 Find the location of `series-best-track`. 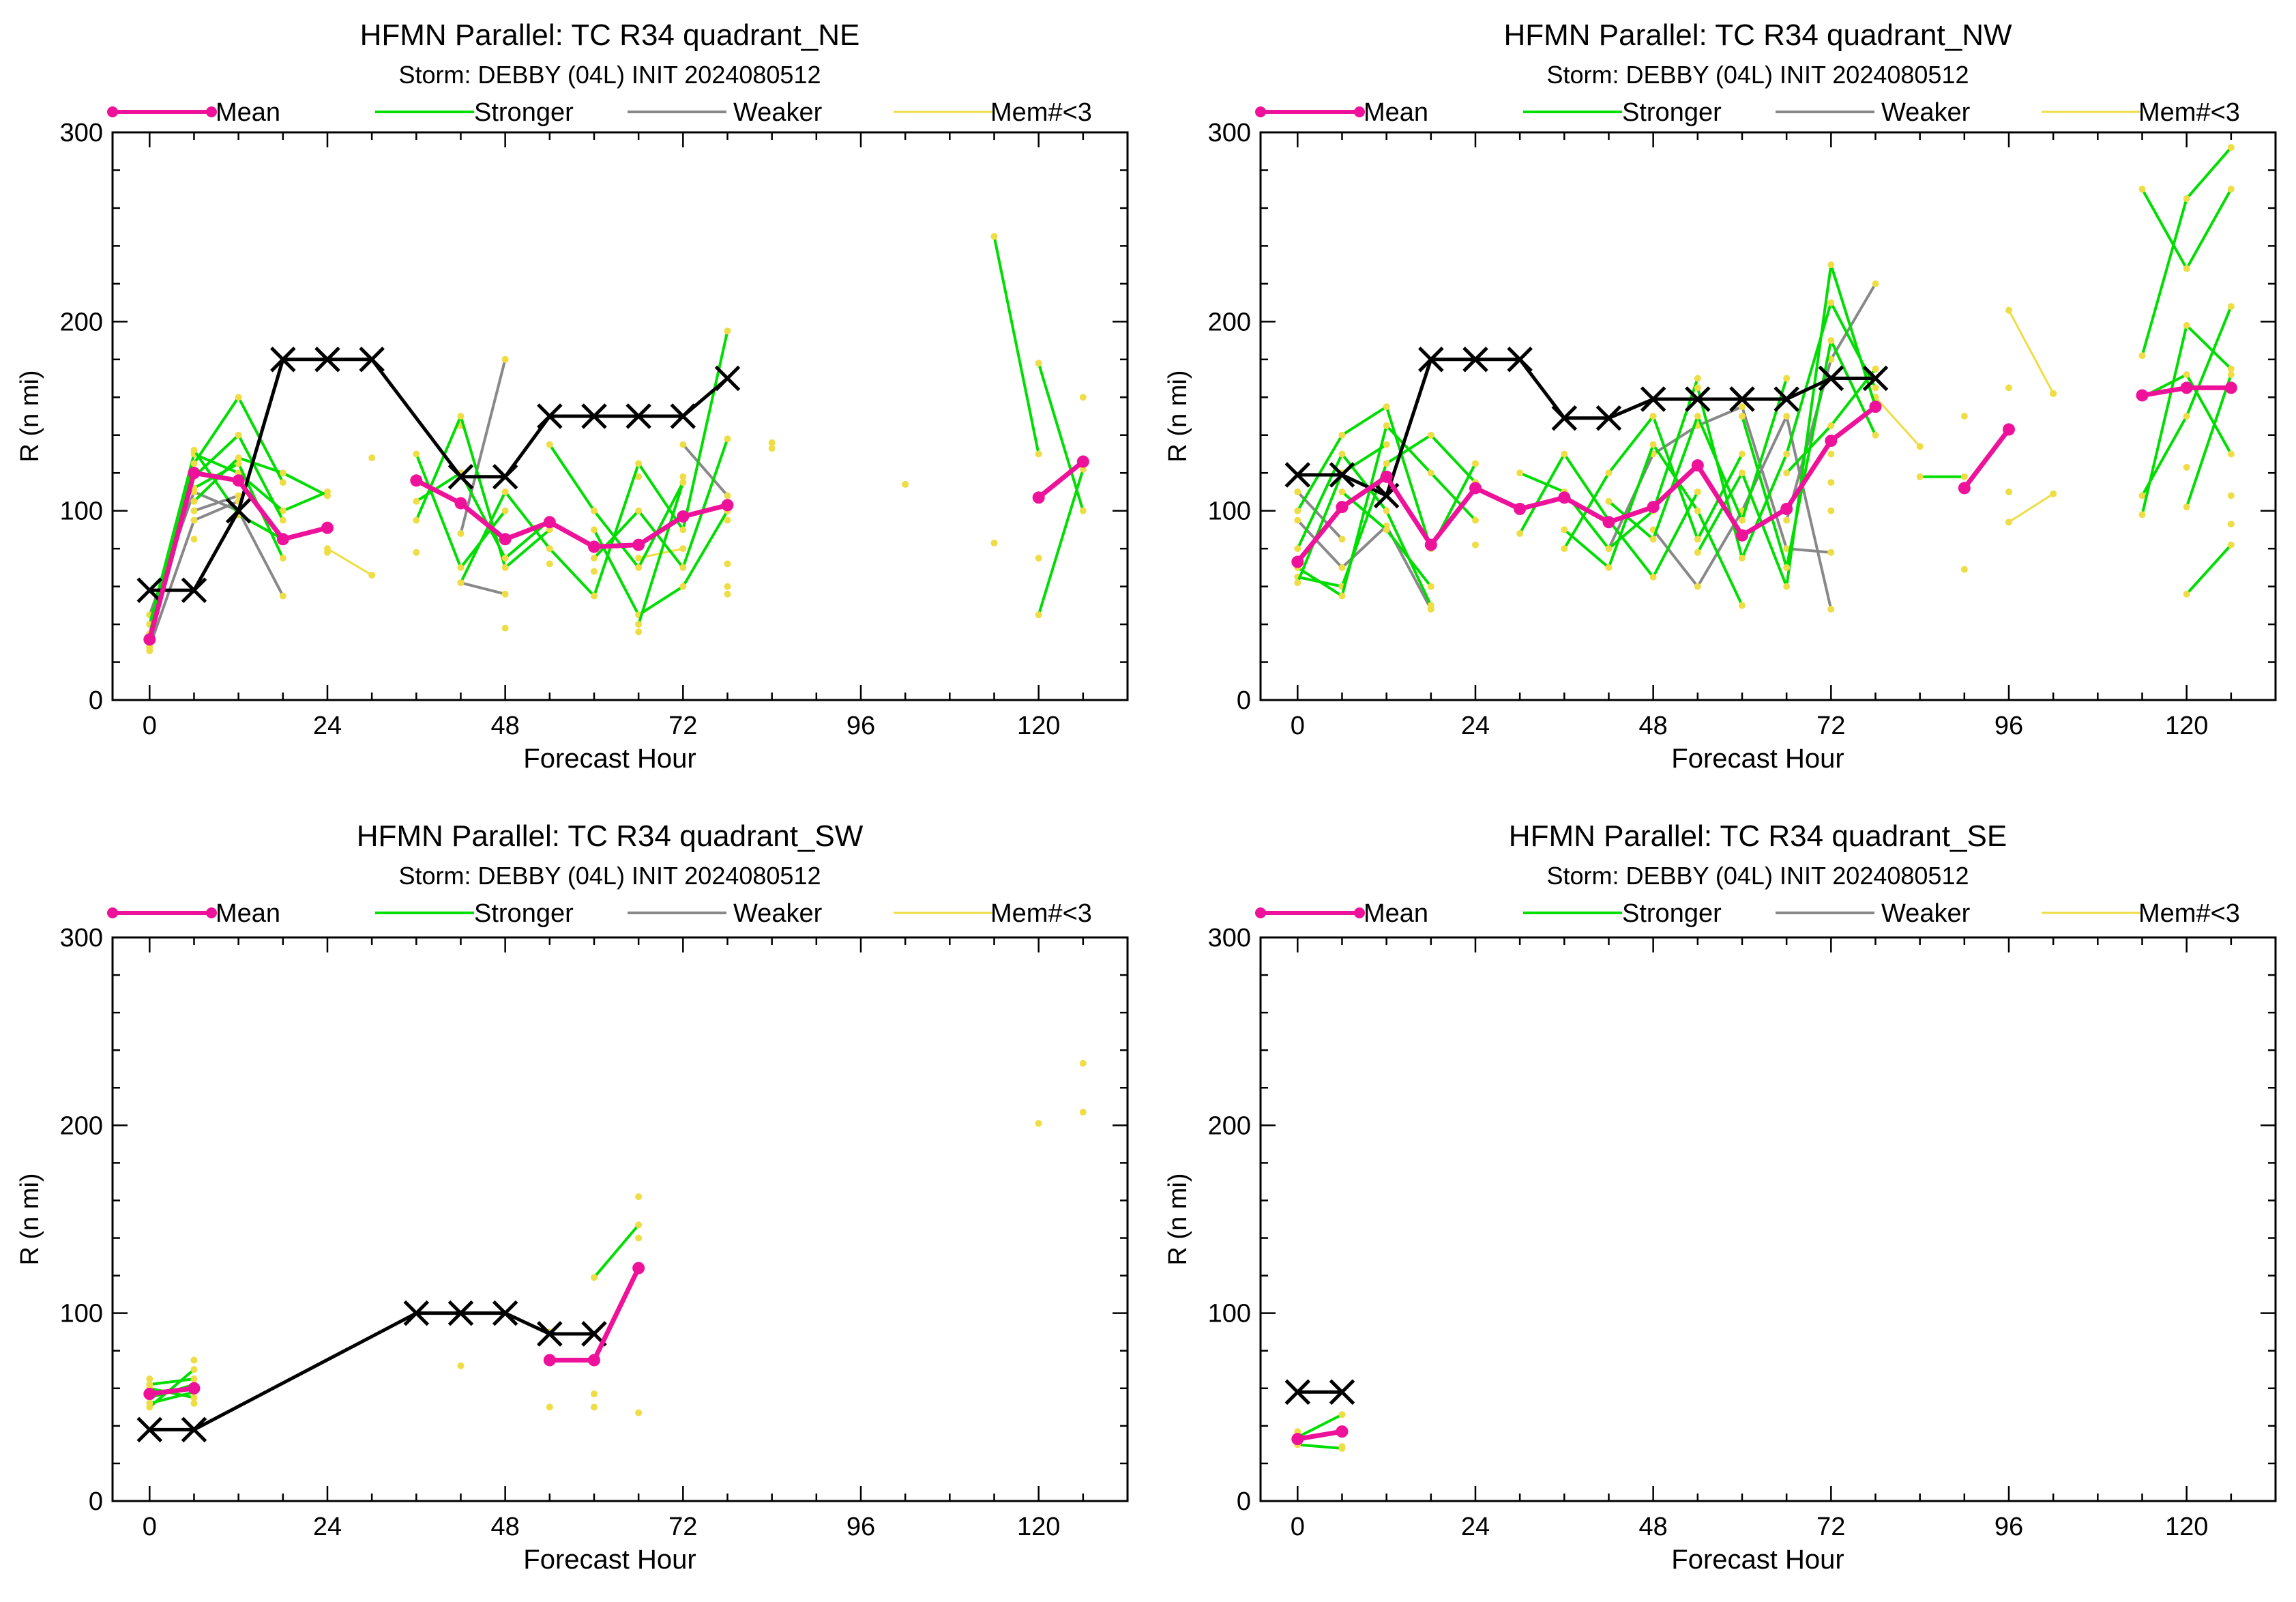

series-best-track is located at coordinates (1587, 428).